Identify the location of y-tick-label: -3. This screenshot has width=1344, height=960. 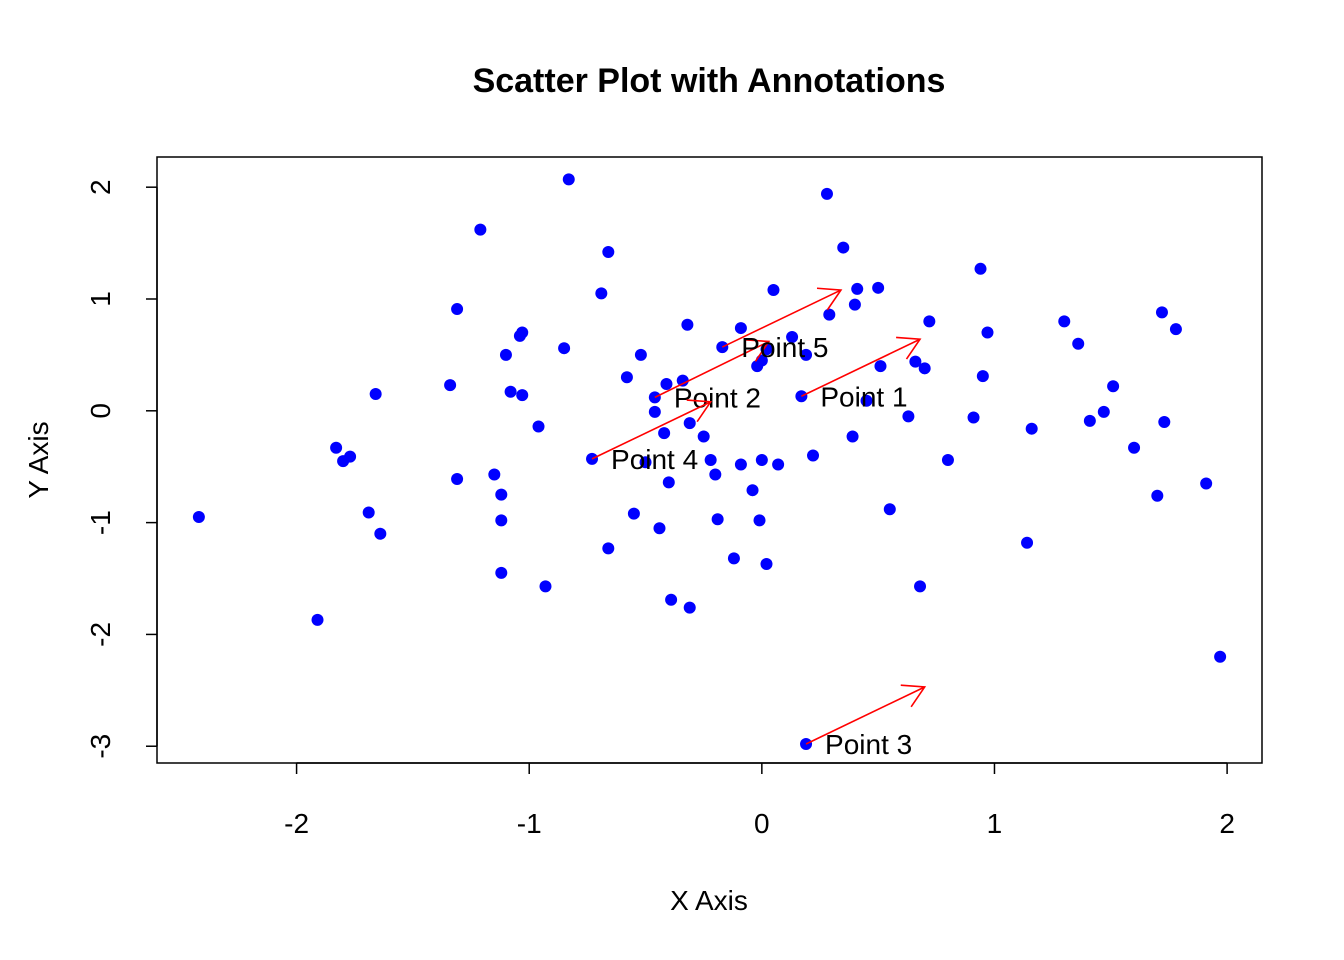
(100, 746).